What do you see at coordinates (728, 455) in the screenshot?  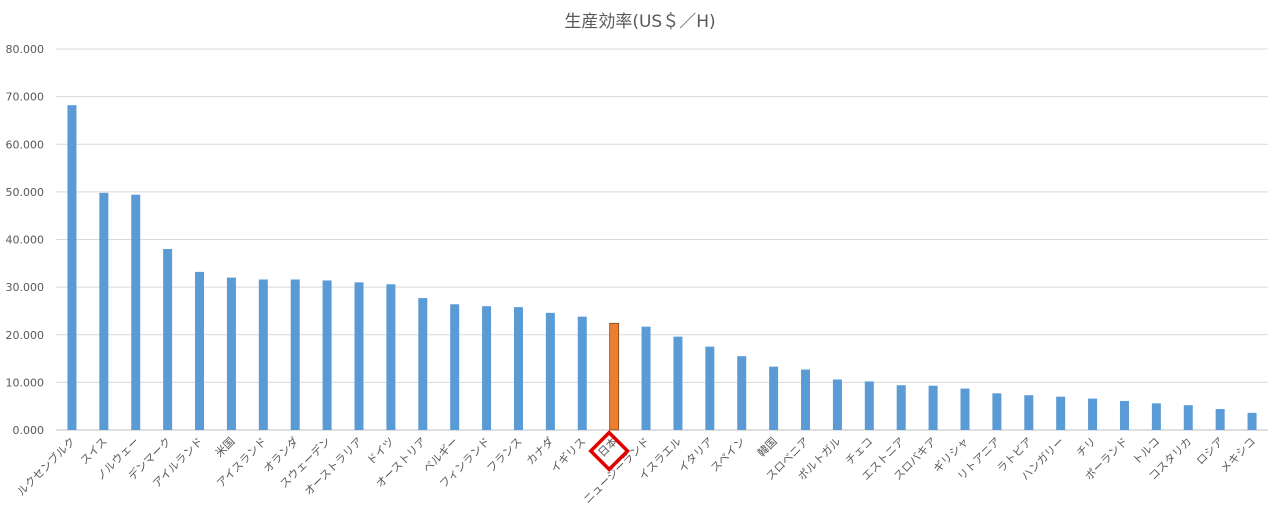 I see `x-tick-label: スペイン` at bounding box center [728, 455].